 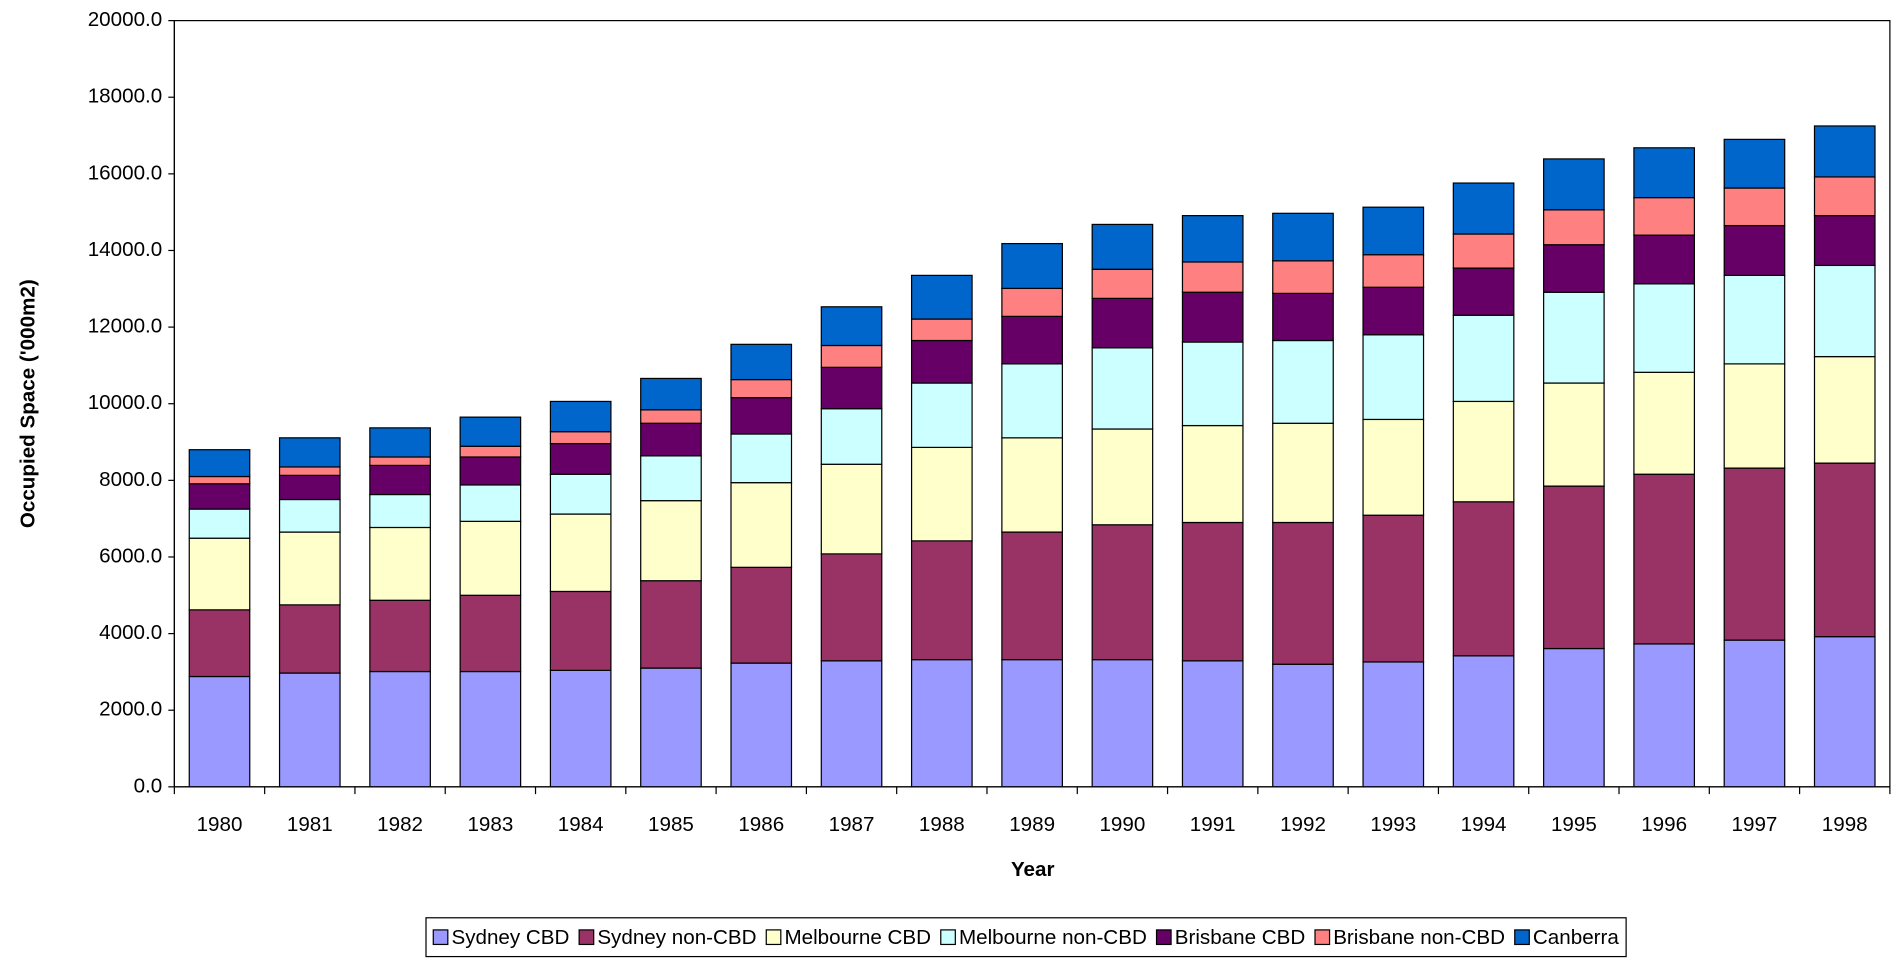 I want to click on x-tick-label: 1995, so click(x=1574, y=824).